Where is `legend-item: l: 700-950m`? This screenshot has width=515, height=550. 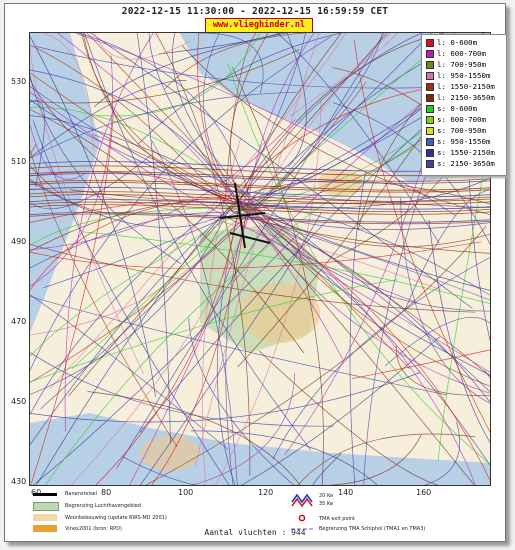
legend-item: l: 700-950m is located at coordinates (456, 64).